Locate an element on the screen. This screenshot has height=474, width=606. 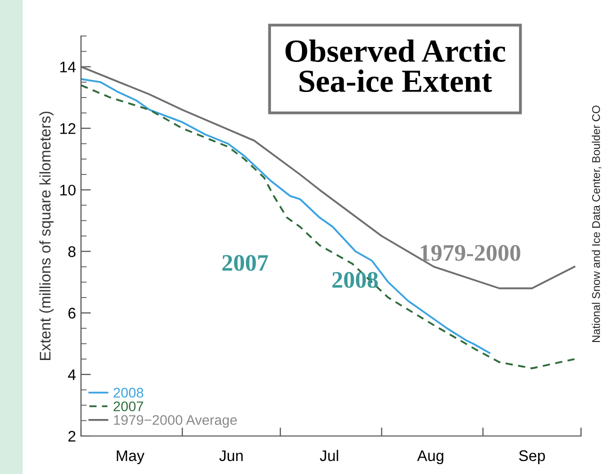
x-tick-label: Sep is located at coordinates (532, 457).